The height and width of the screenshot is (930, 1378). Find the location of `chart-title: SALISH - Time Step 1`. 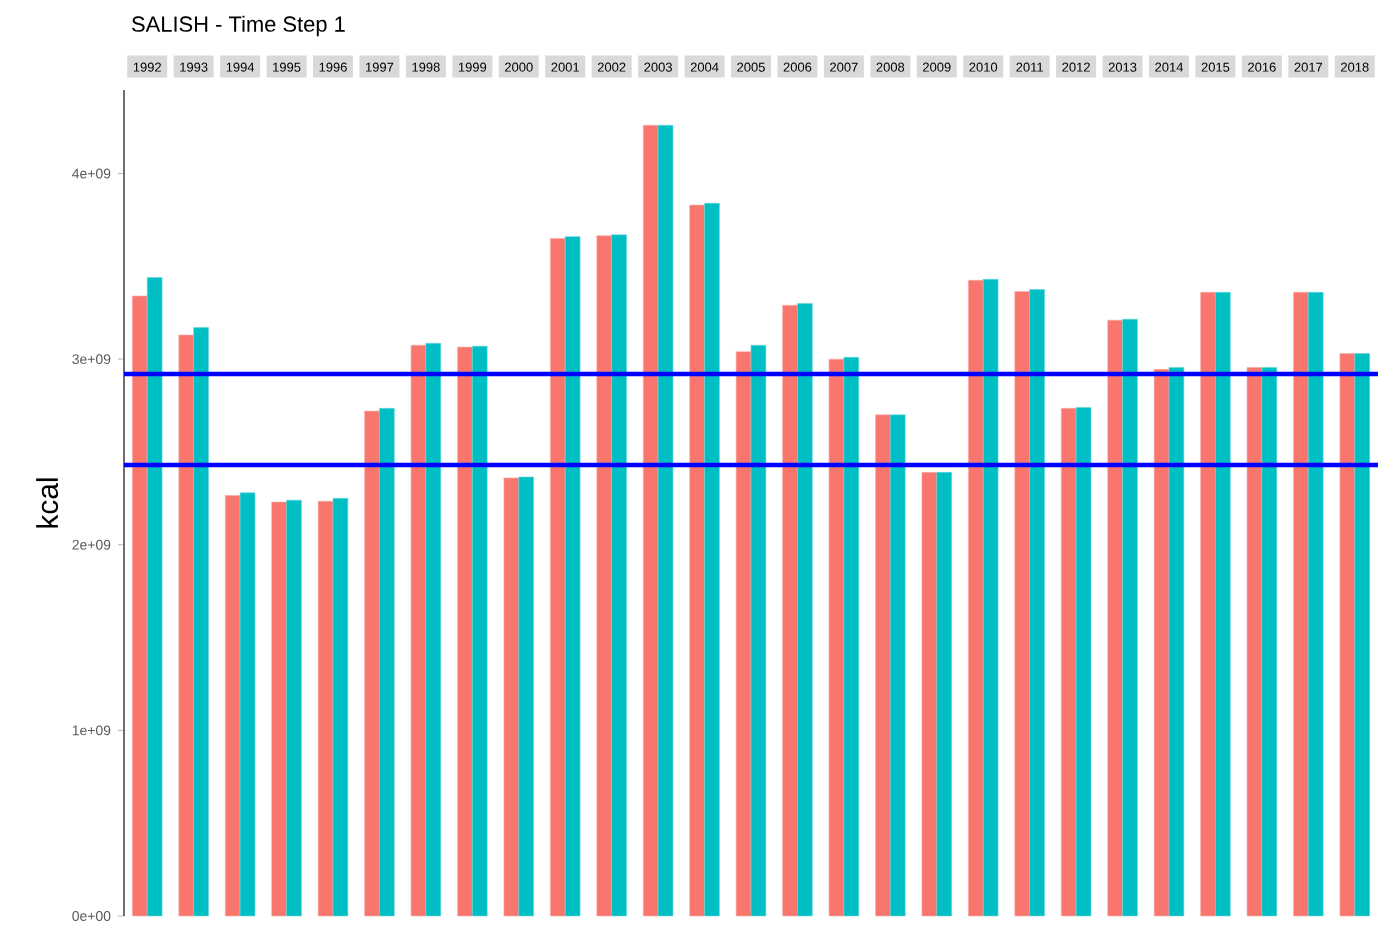

chart-title: SALISH - Time Step 1 is located at coordinates (238, 26).